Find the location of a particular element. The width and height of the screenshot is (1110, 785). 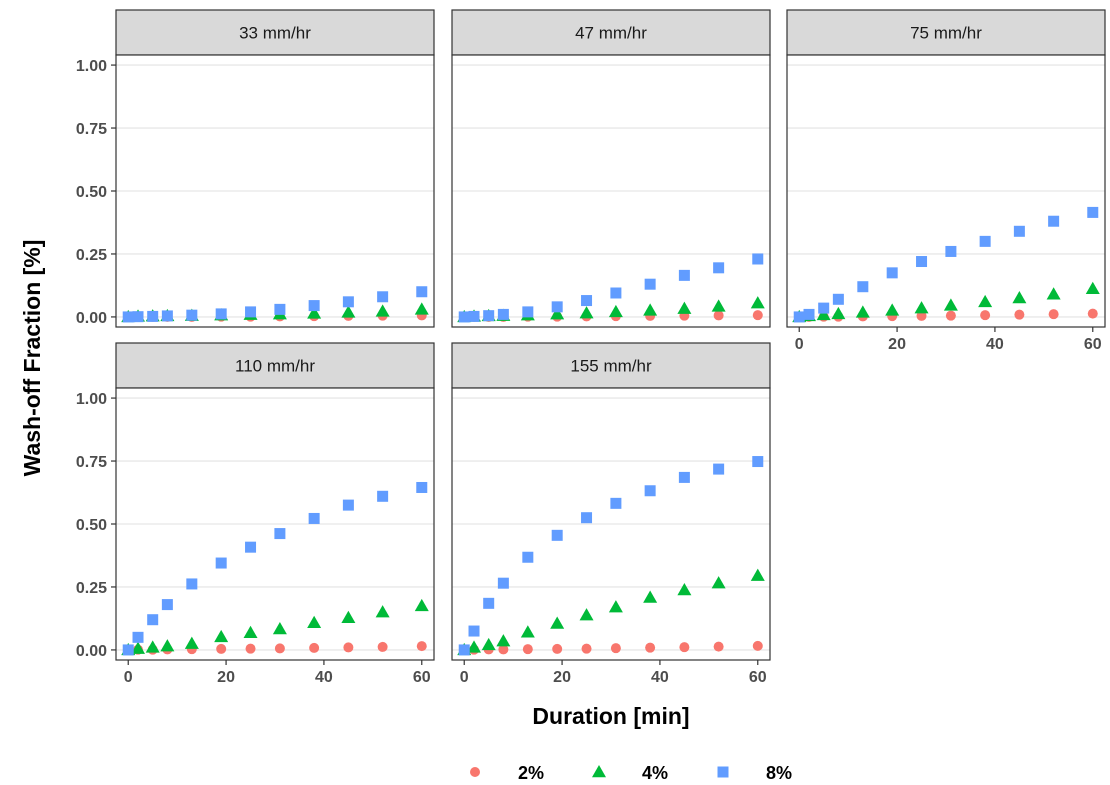

facet-panel: 33 mm/hr 0.00 0.25 0.50 0.75 1.00 is located at coordinates (255, 168).